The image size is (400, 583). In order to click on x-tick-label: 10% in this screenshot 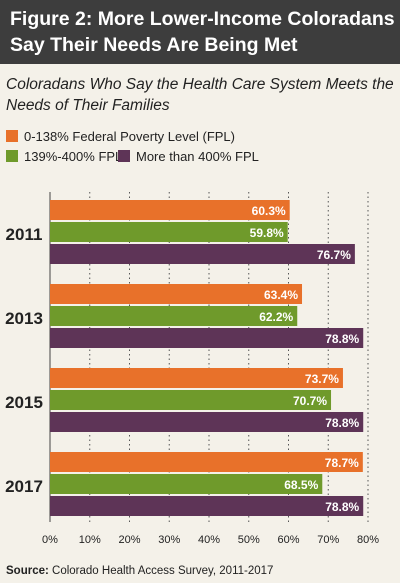, I will do `click(90, 540)`.